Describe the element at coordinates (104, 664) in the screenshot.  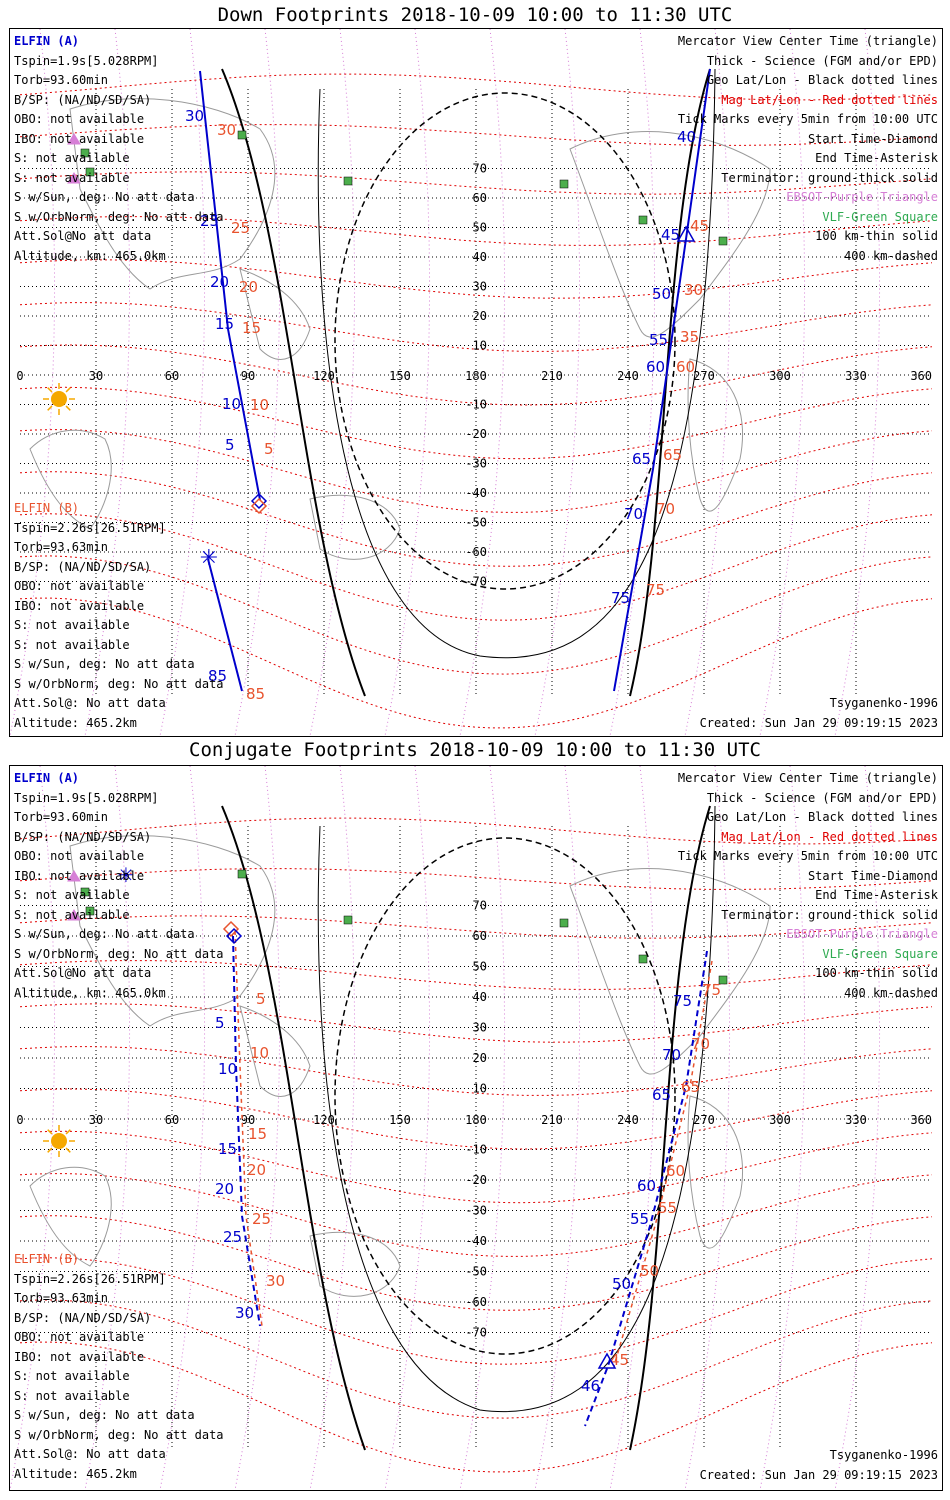
I see `elfin-b-line: S w/Sun, deg: No att data` at that location.